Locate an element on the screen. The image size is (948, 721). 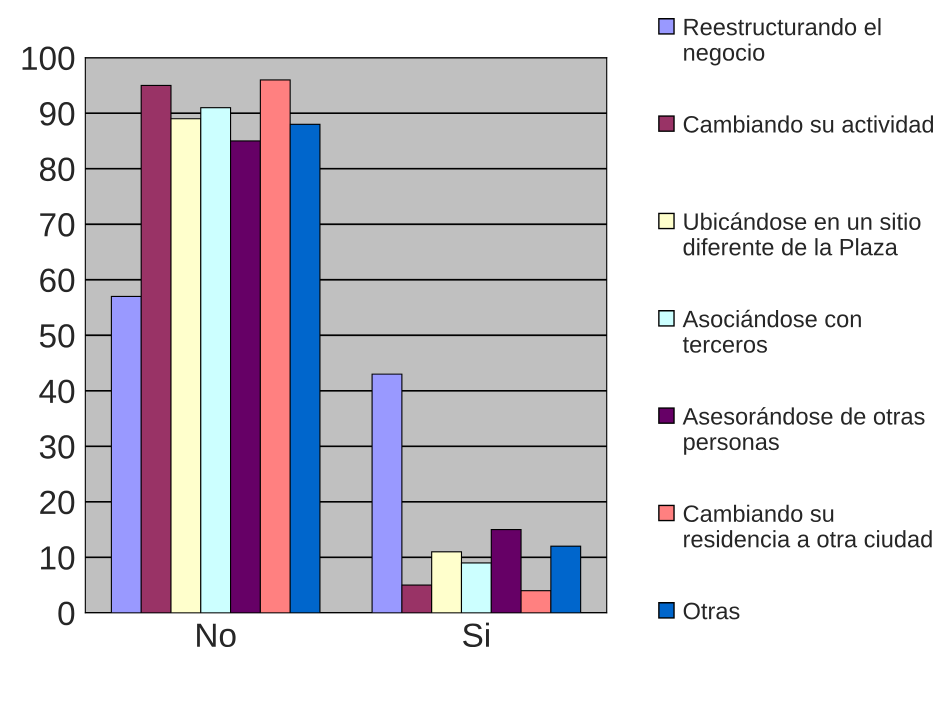
legend-label: Asociándose con terceros is located at coordinates (771, 331).